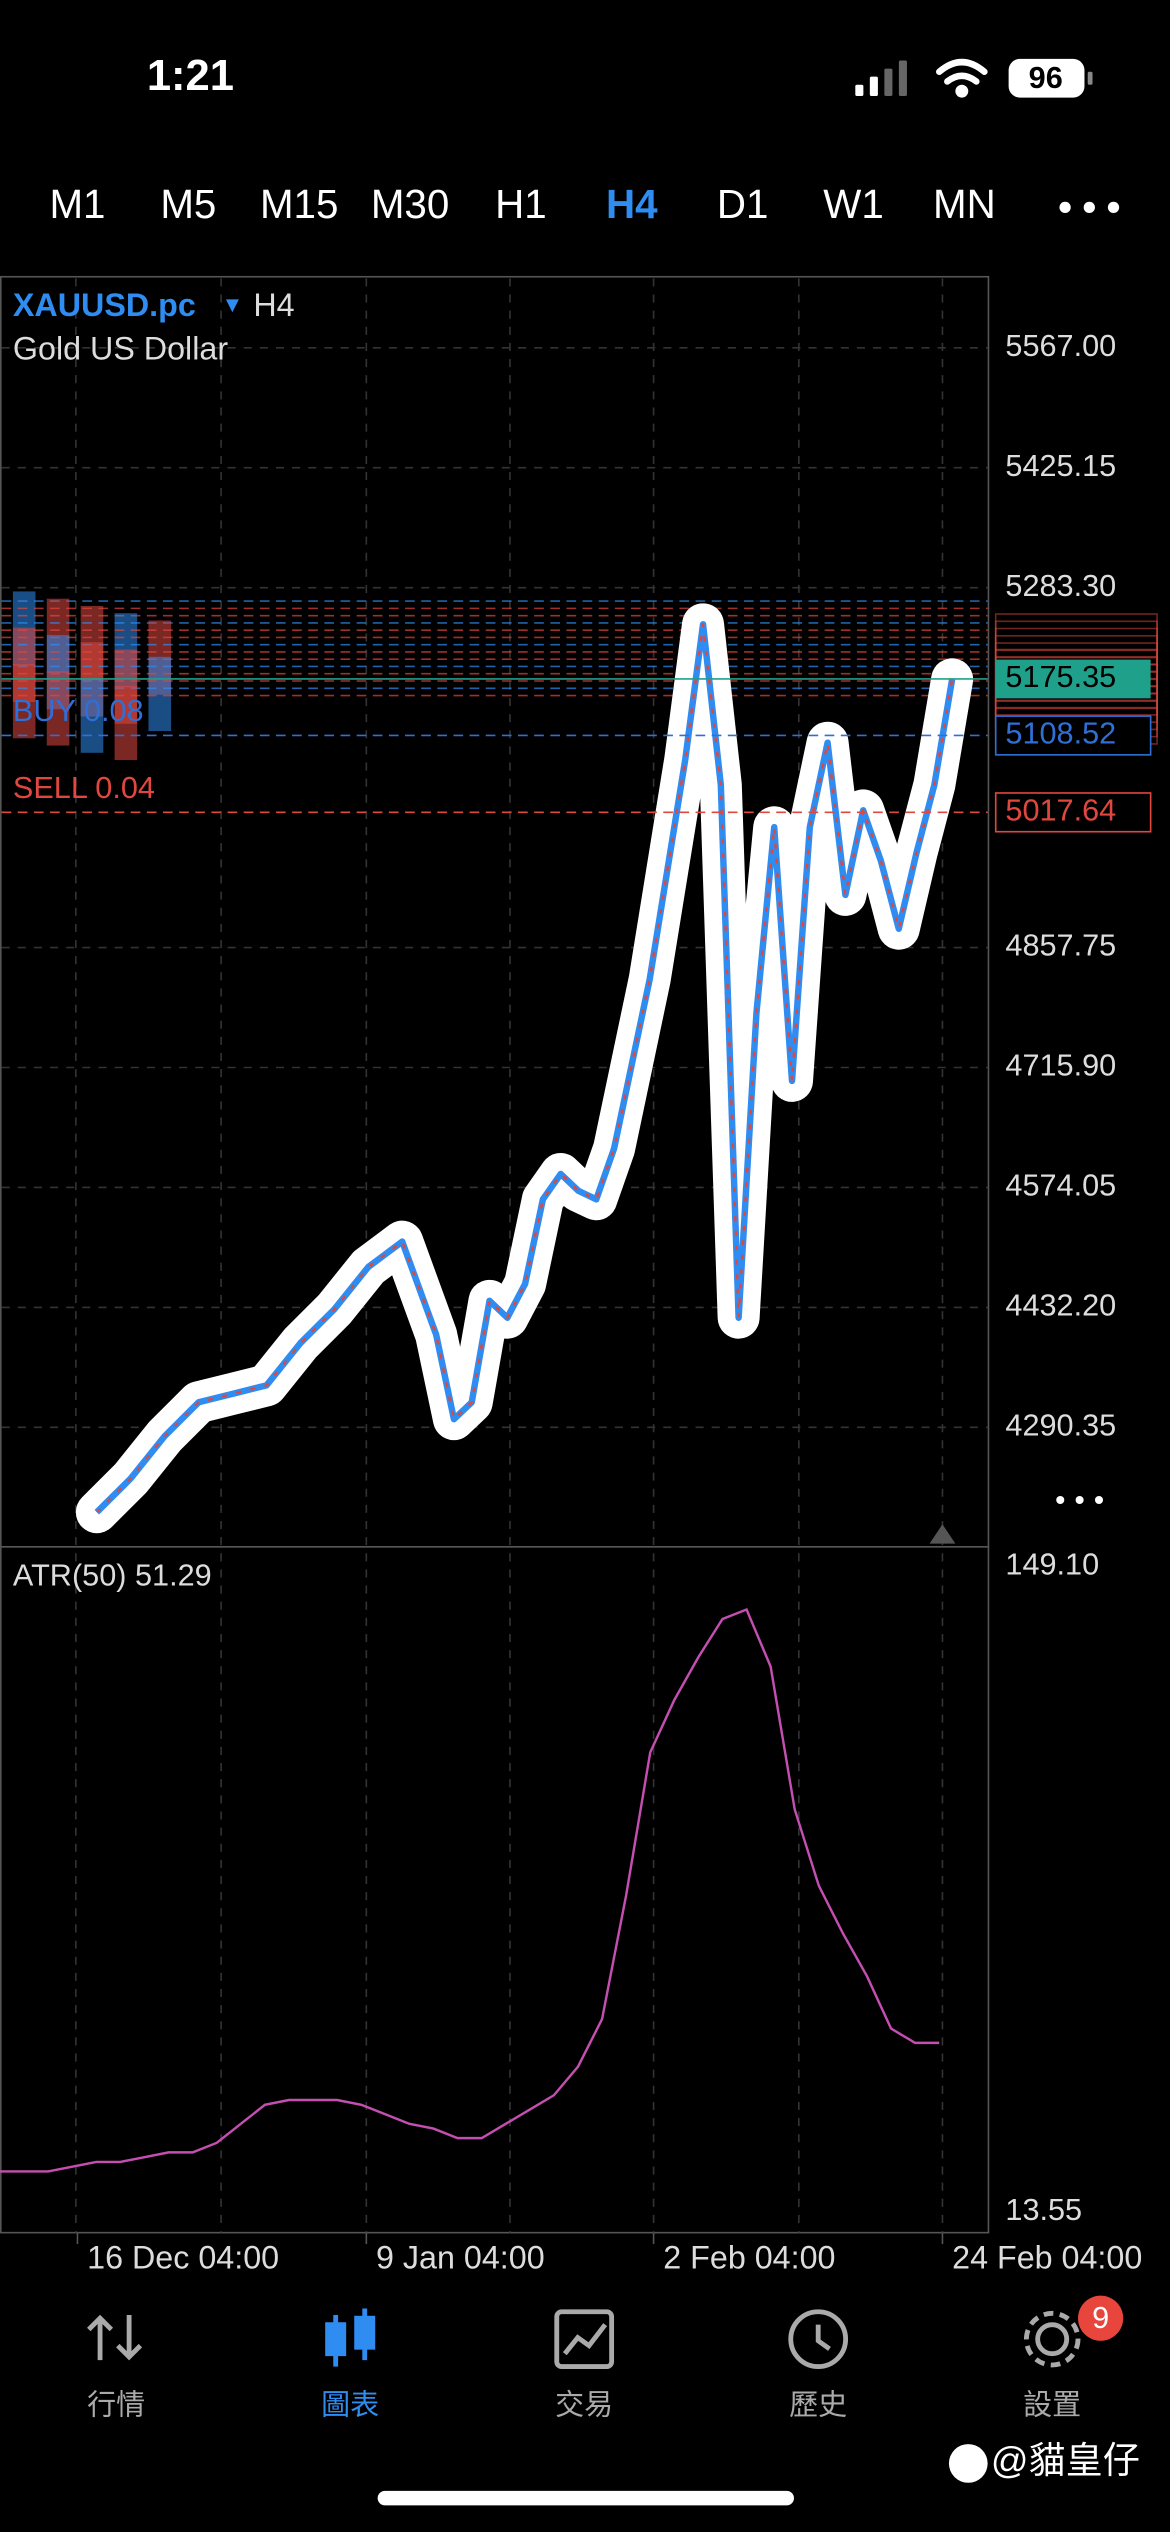 This screenshot has width=1170, height=2532. Describe the element at coordinates (350, 2405) in the screenshot. I see `tab-label: 圖表` at that location.